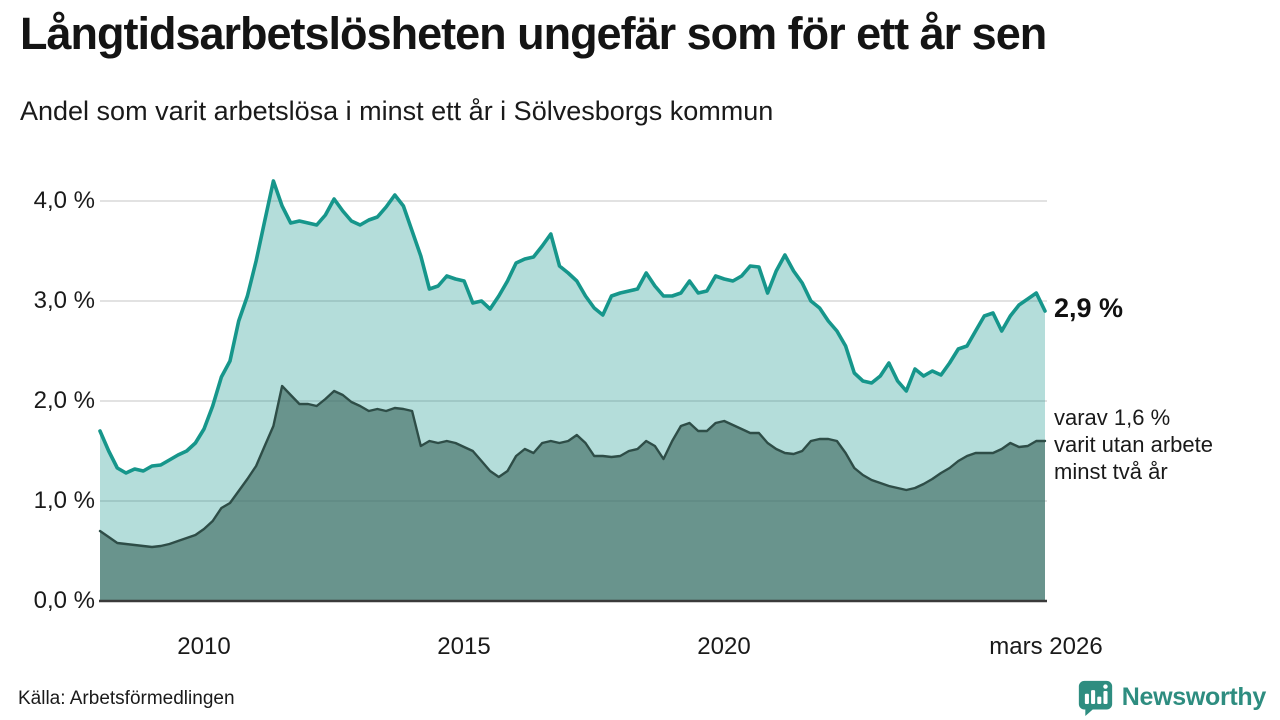  I want to click on y-axis-tick-label: 0,0 %, so click(64, 600).